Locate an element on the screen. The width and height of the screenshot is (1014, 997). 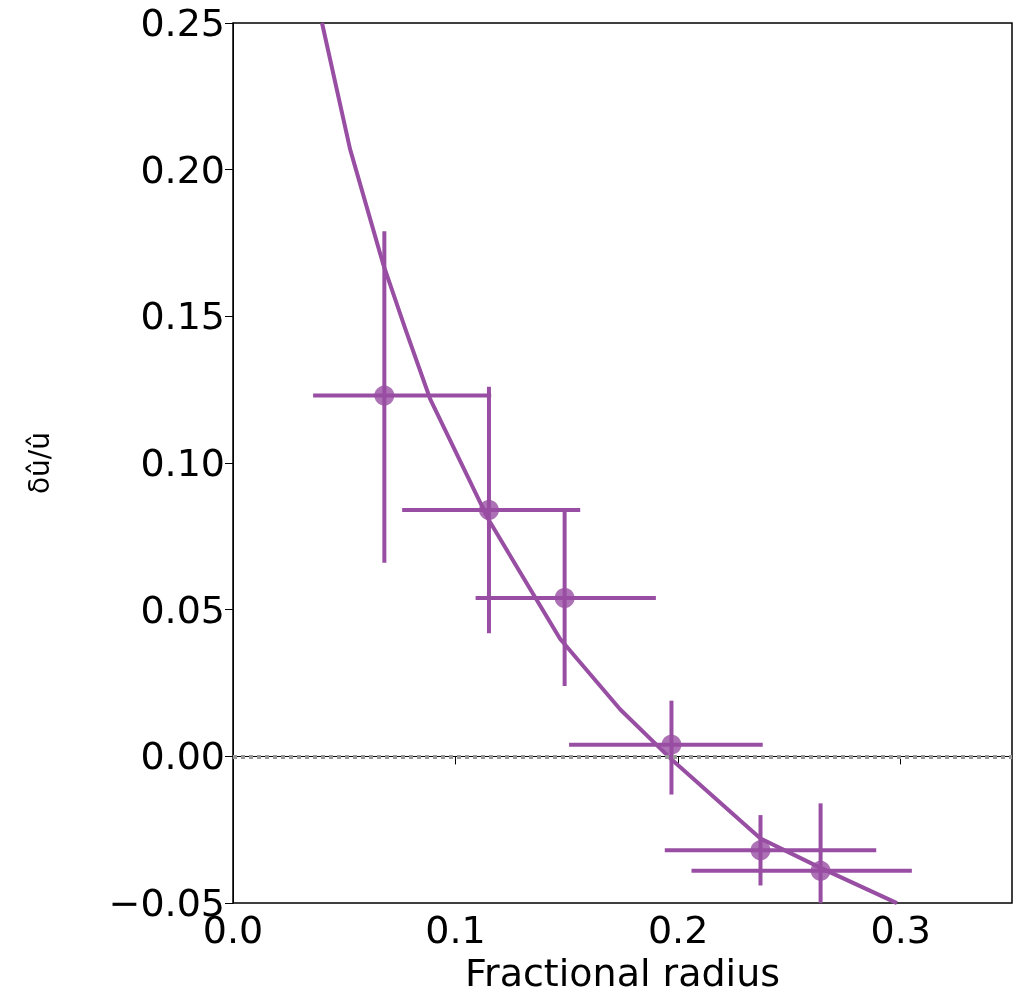
x-tick-label: 0.2 is located at coordinates (678, 930).